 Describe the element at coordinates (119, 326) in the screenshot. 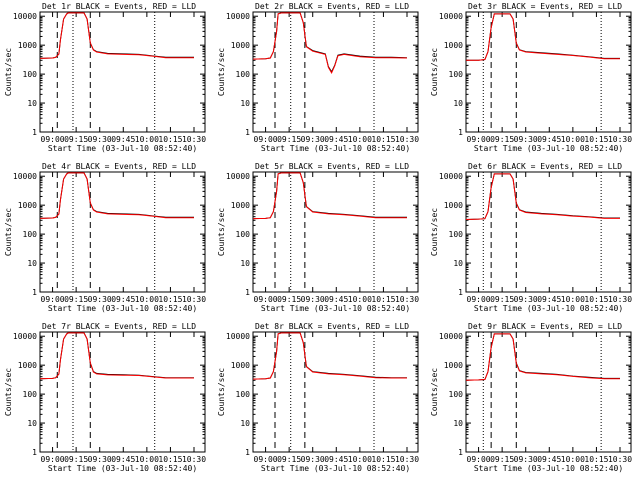

I see `chart-title: Det 7r BLACK = Events, RED = LLD` at that location.